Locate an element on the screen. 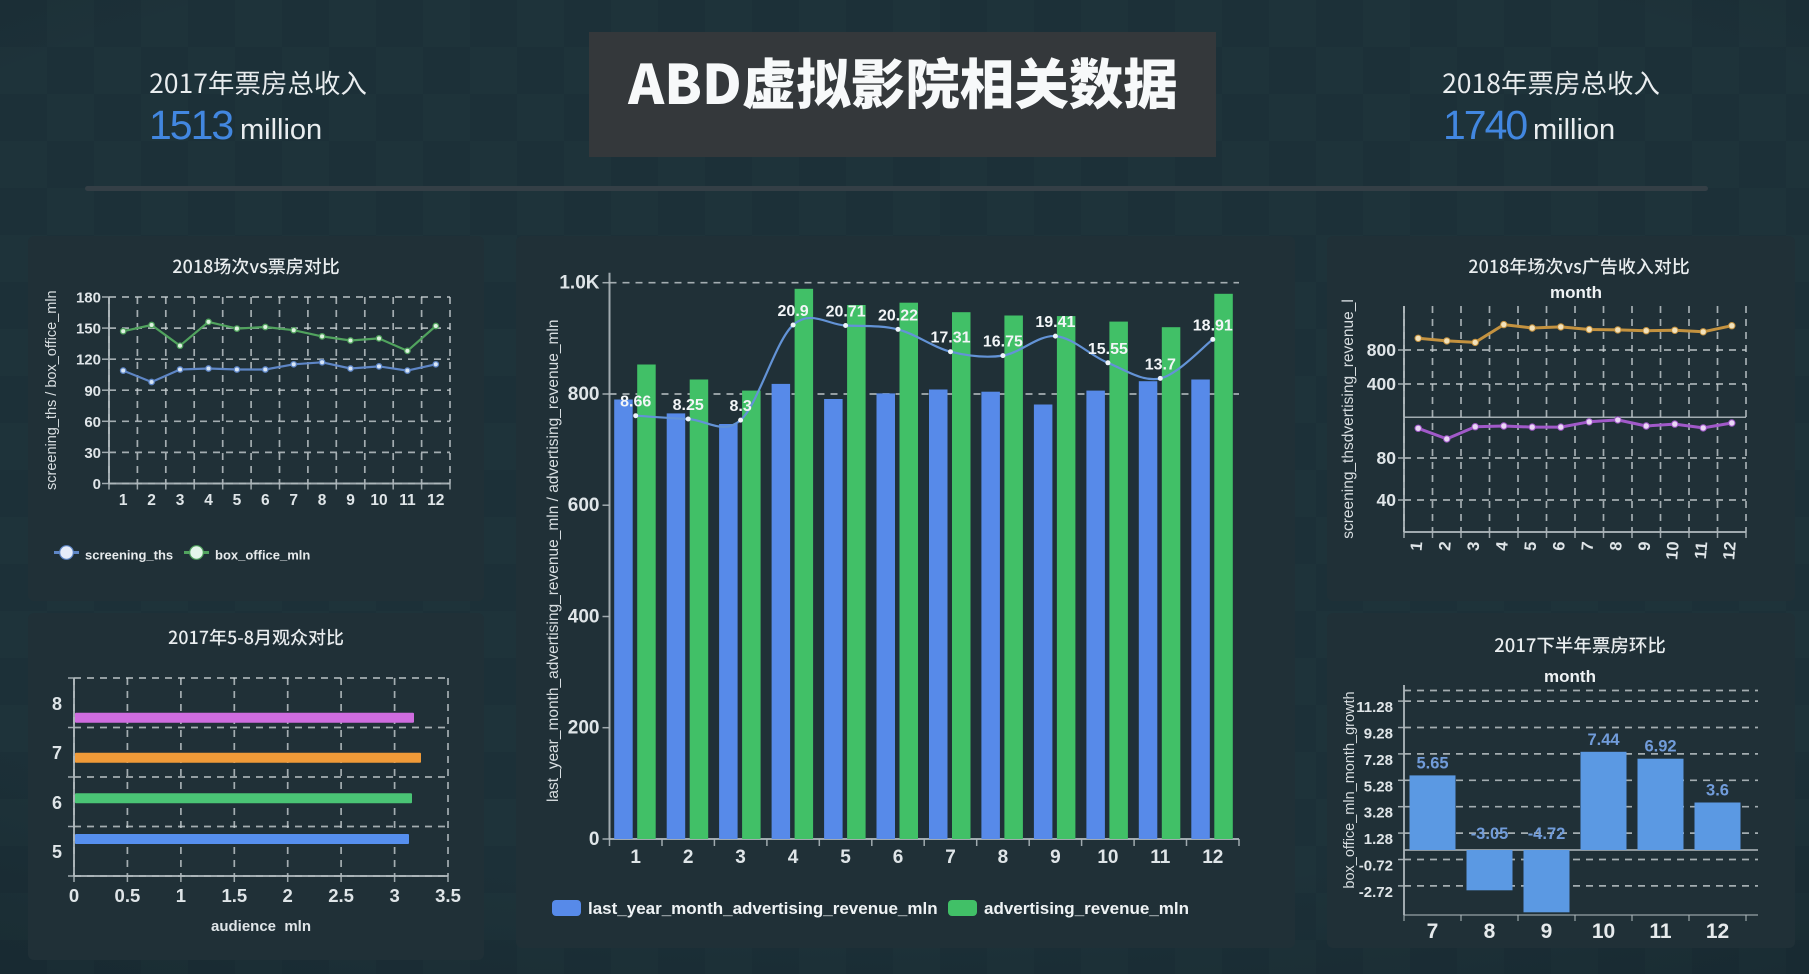 The width and height of the screenshot is (1809, 974). svg-text: 40 is located at coordinates (1387, 500).